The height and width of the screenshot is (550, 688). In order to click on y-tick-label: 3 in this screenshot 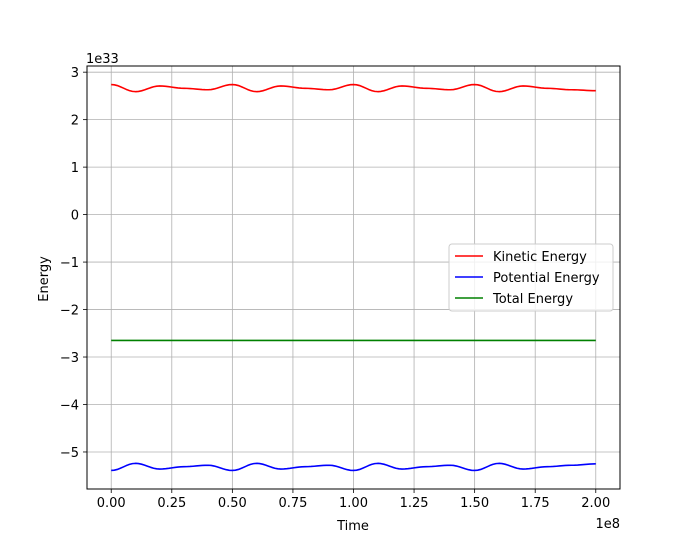, I will do `click(75, 73)`.